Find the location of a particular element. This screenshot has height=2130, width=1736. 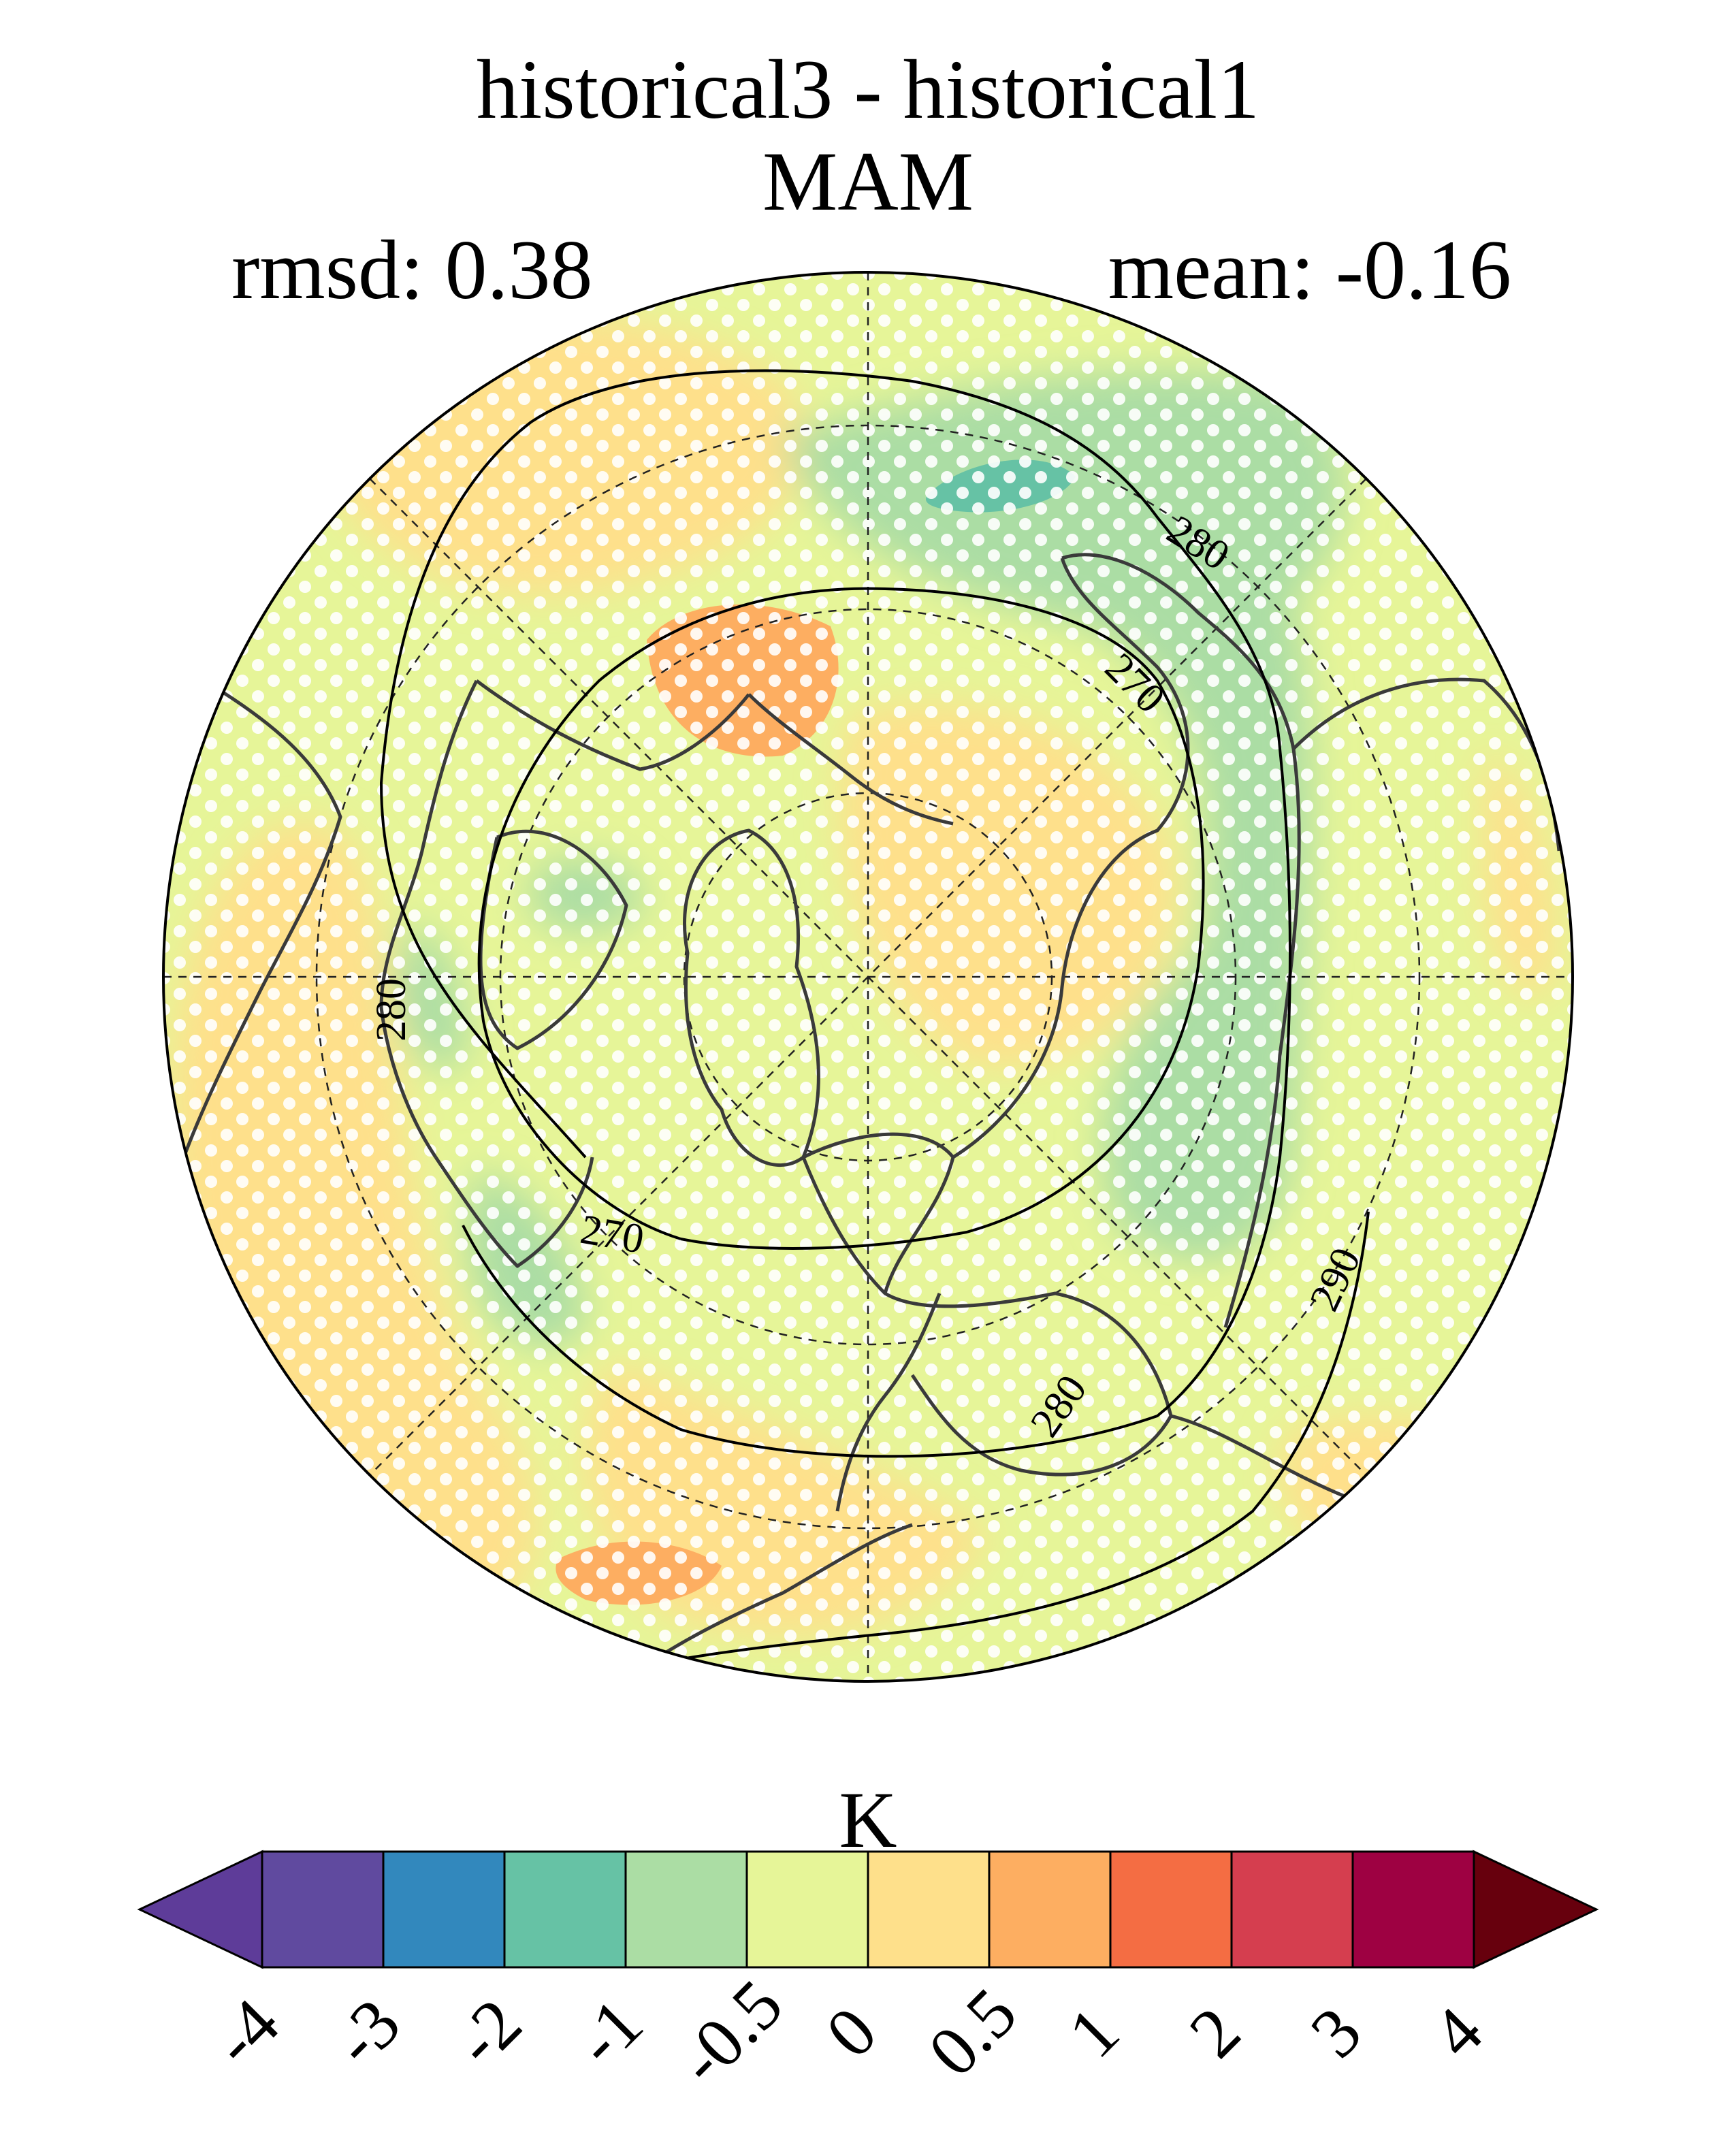

colorbar-tick-label: -4 is located at coordinates (245, 2032).